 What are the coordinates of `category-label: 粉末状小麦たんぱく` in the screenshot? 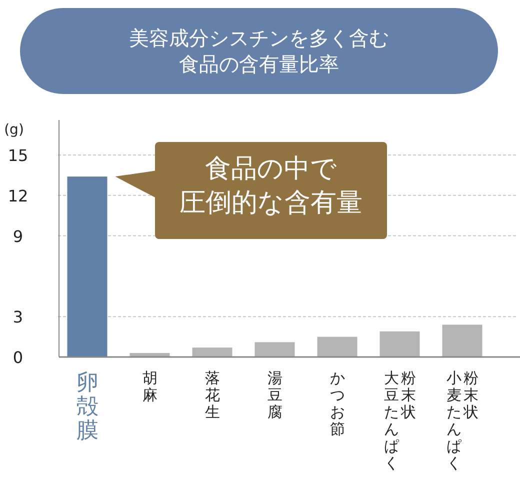 It's located at (462, 420).